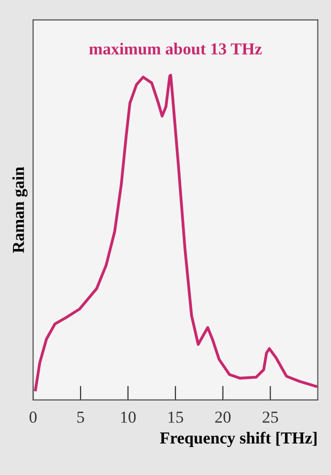 This screenshot has height=475, width=331. What do you see at coordinates (33, 417) in the screenshot?
I see `x-tick-label: 0` at bounding box center [33, 417].